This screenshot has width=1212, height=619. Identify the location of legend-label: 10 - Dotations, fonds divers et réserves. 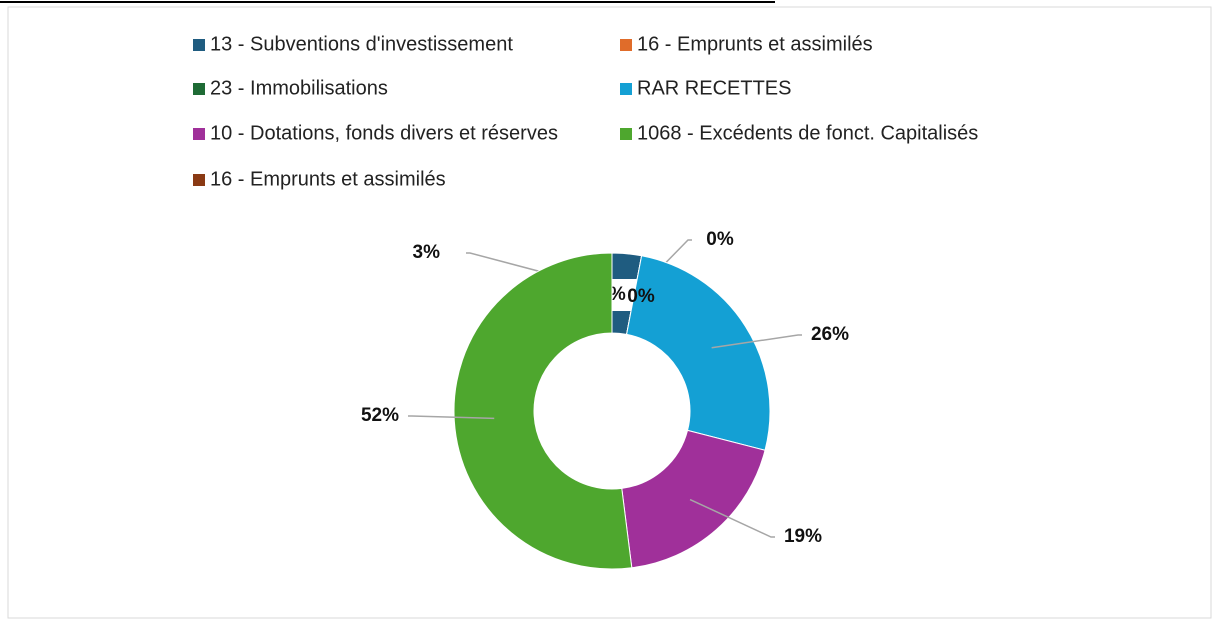
(384, 133).